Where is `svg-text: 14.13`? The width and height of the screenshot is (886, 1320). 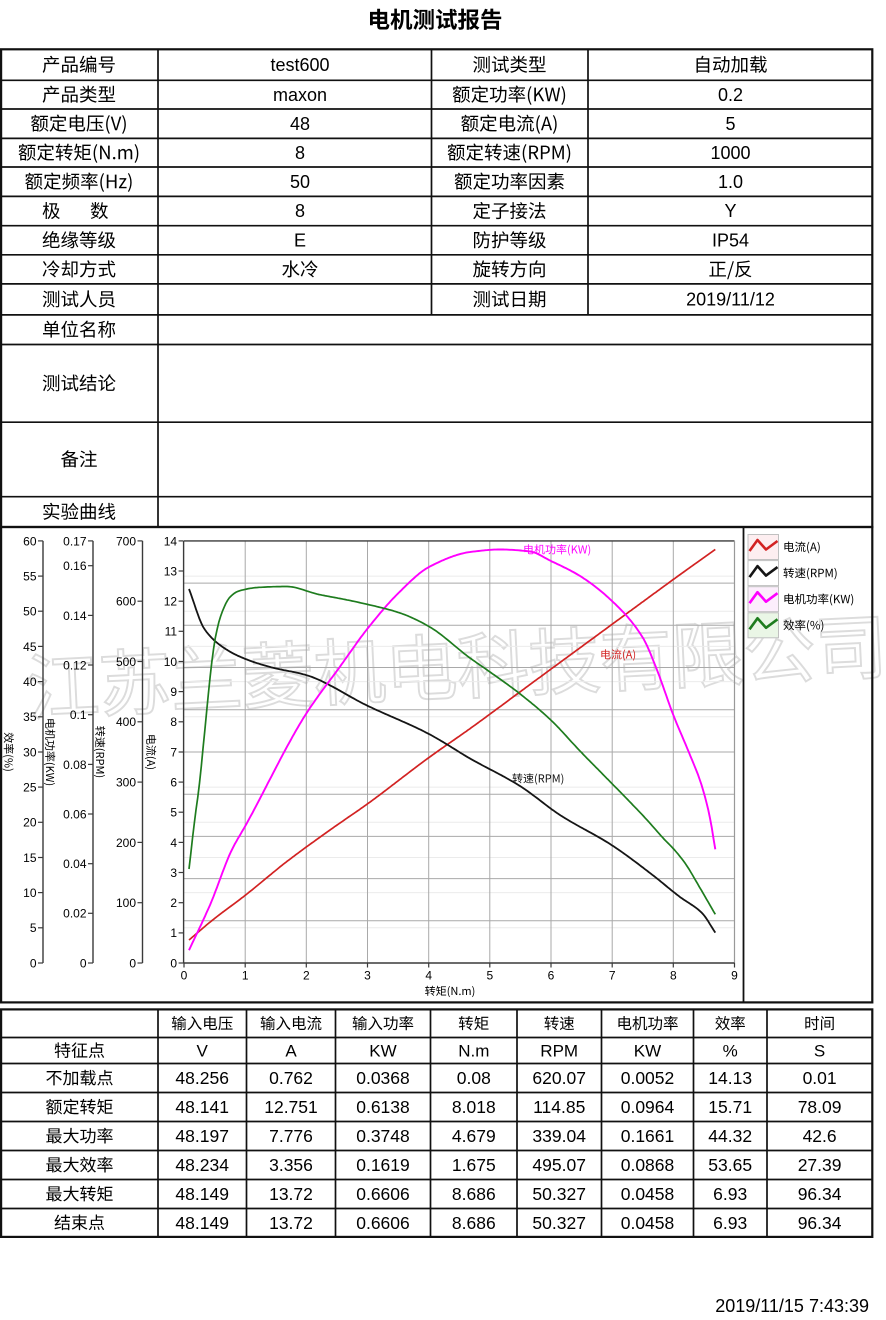 svg-text: 14.13 is located at coordinates (730, 1078).